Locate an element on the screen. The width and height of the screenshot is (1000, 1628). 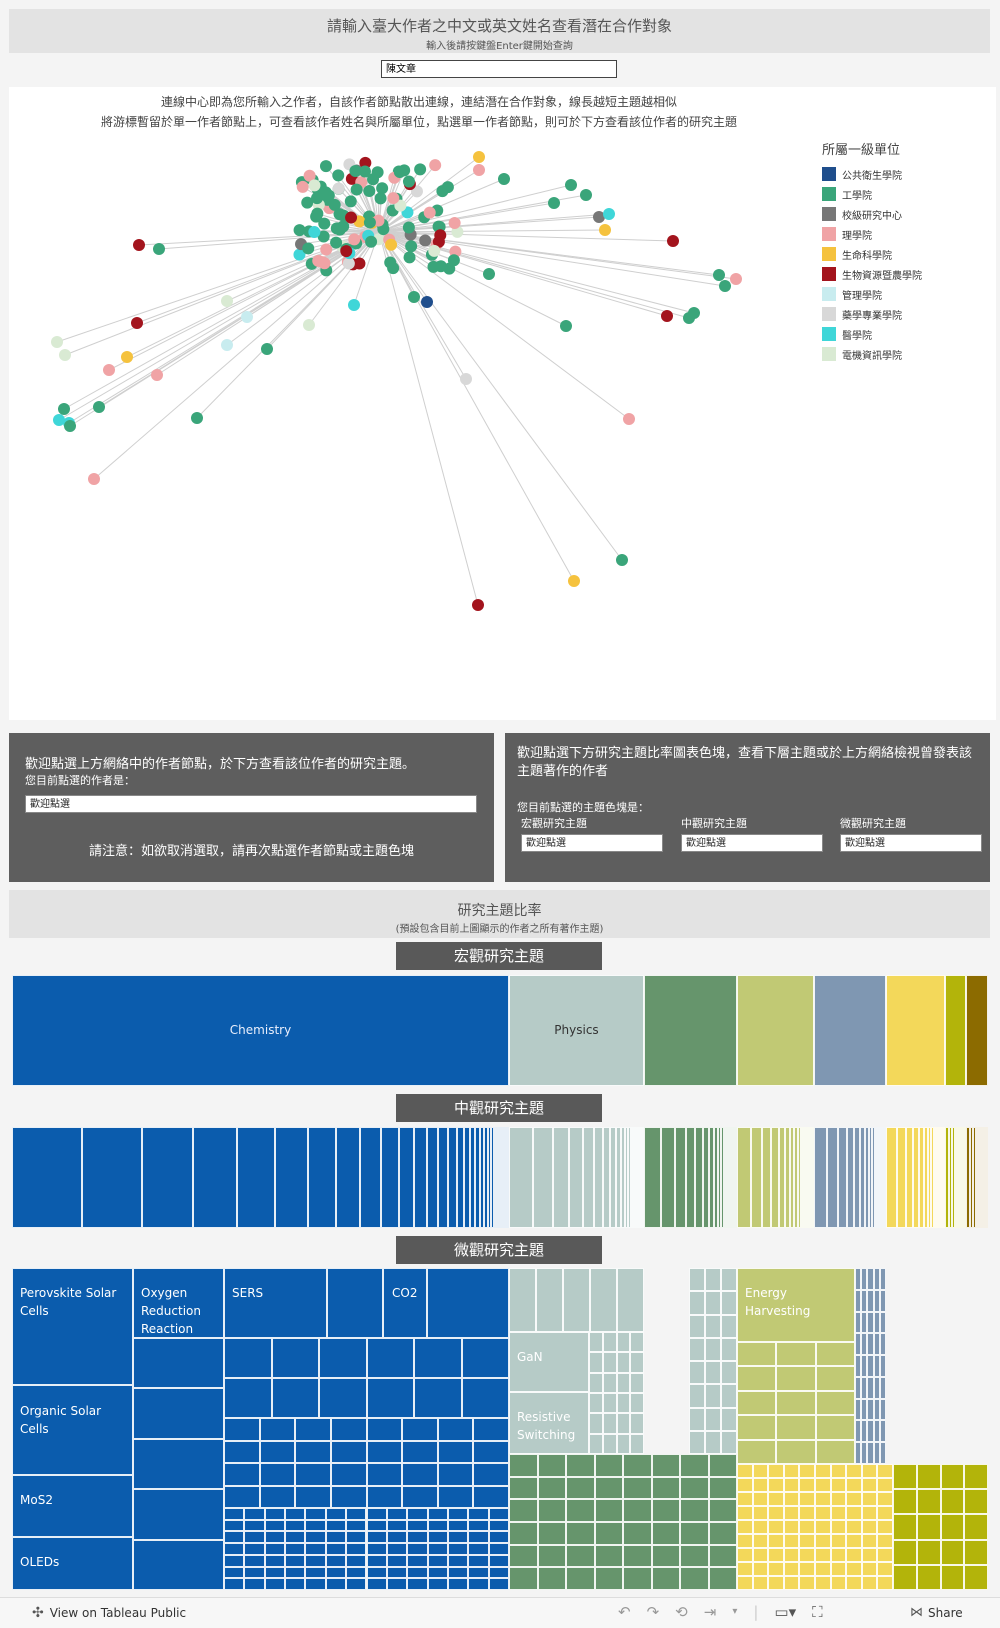
macro-topic-cell is located at coordinates (915, 1030).